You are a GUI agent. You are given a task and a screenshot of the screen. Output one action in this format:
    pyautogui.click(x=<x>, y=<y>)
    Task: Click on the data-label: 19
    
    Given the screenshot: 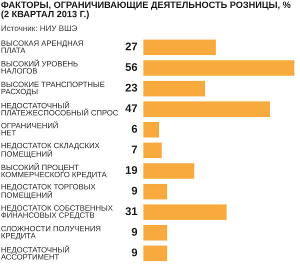 What is the action you would take?
    pyautogui.click(x=132, y=170)
    